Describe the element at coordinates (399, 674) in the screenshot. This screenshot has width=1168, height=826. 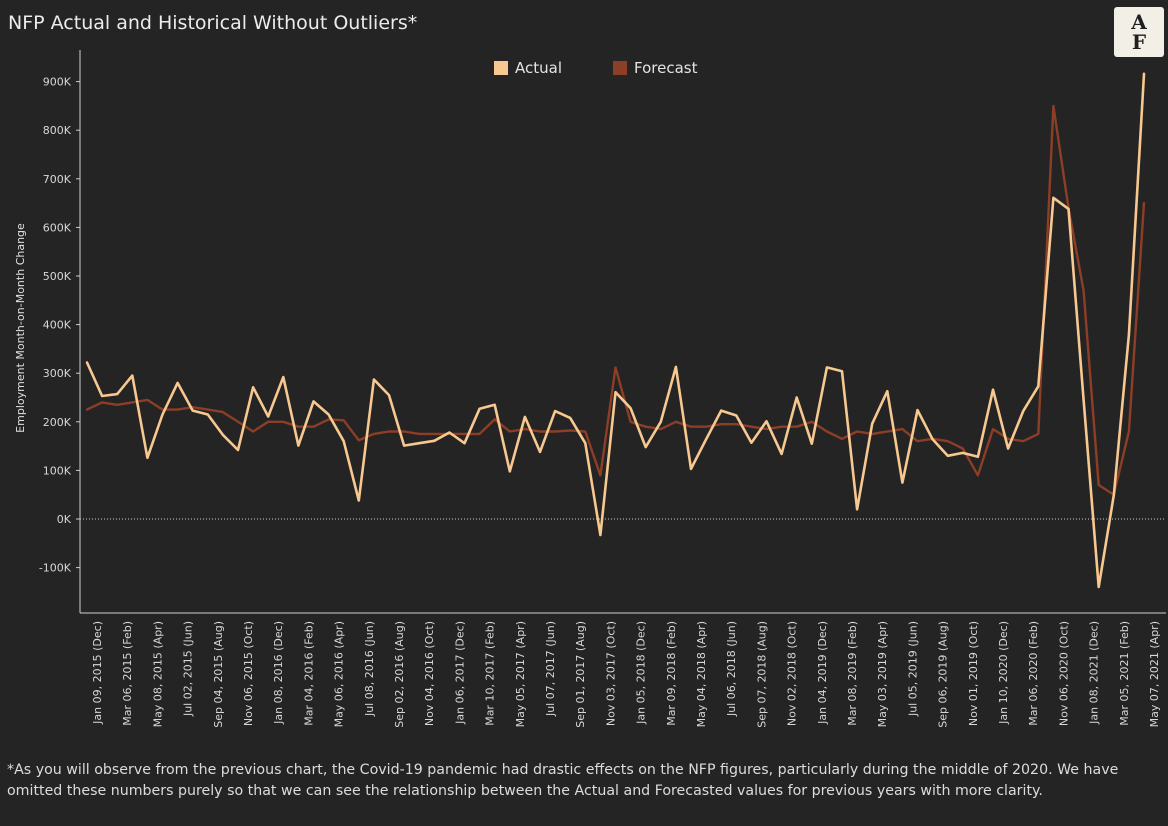
I see `x-tick-label: Sep 02, 2016 (Aug)` at that location.